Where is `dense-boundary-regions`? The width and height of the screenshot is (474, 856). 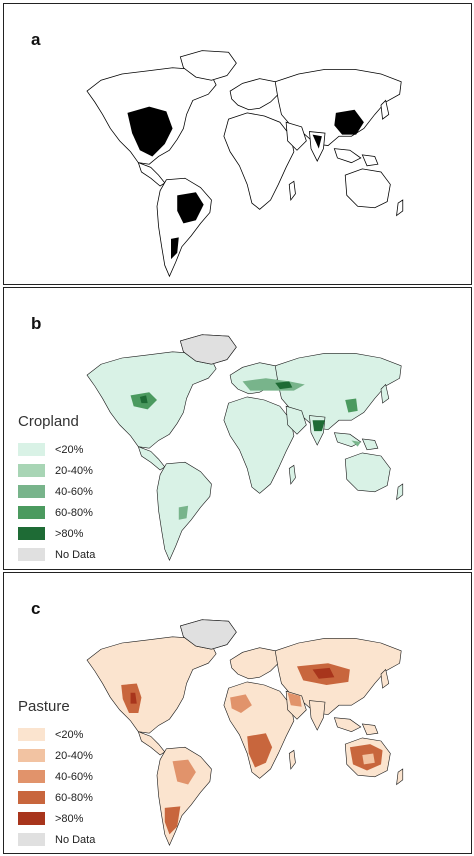
dense-boundary-regions is located at coordinates (245, 183).